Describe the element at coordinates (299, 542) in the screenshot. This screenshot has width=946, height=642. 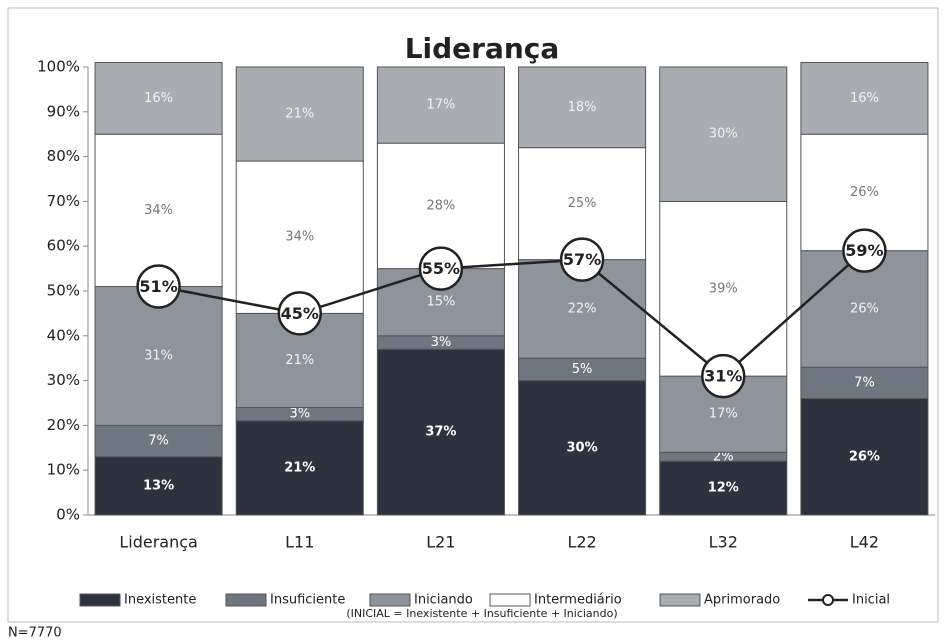
I see `x-tick-label: L11` at that location.